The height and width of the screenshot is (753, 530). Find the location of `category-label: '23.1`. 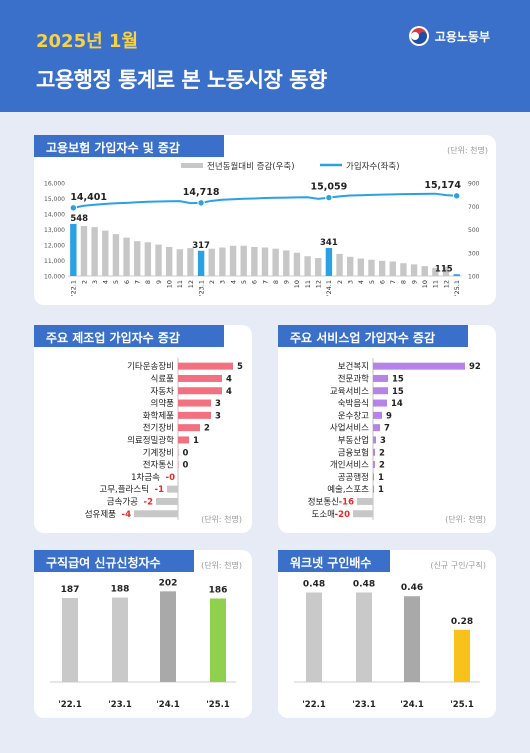

category-label: '23.1 is located at coordinates (120, 705).